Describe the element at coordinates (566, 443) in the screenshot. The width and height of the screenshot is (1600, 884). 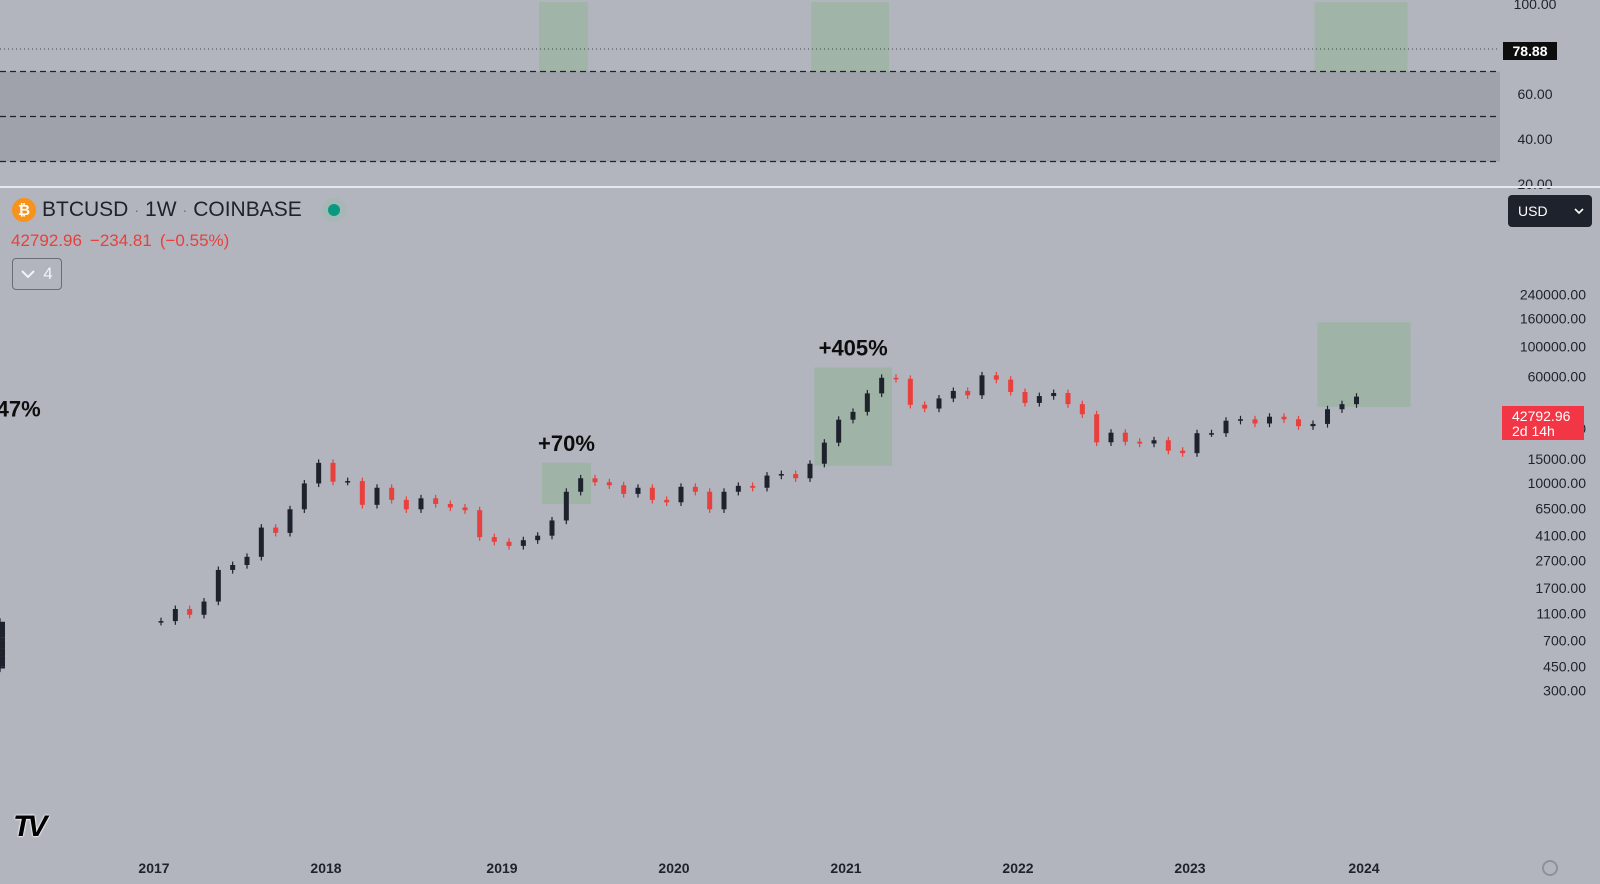
I see `gain-label: +70%` at that location.